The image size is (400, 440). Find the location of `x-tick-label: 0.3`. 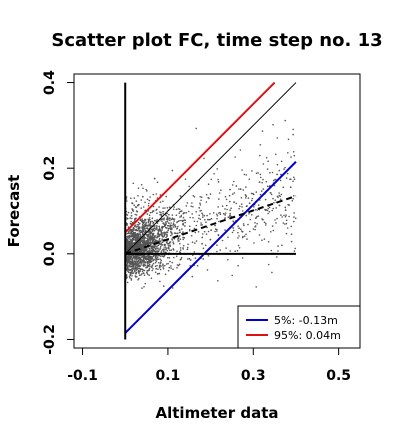

x-tick-label: 0.3 is located at coordinates (253, 376).